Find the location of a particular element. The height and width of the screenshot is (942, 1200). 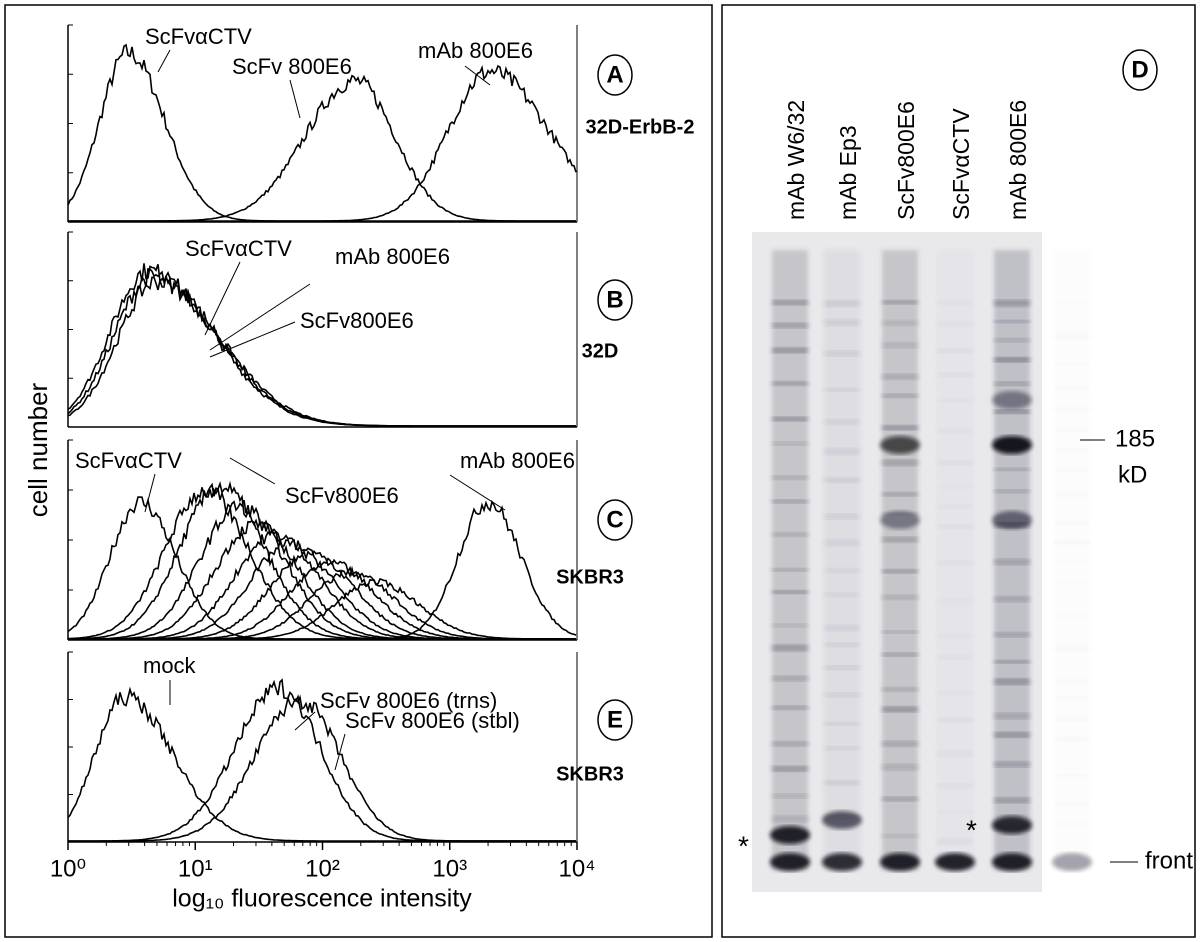

marker-unit: kD is located at coordinates (1132, 474).